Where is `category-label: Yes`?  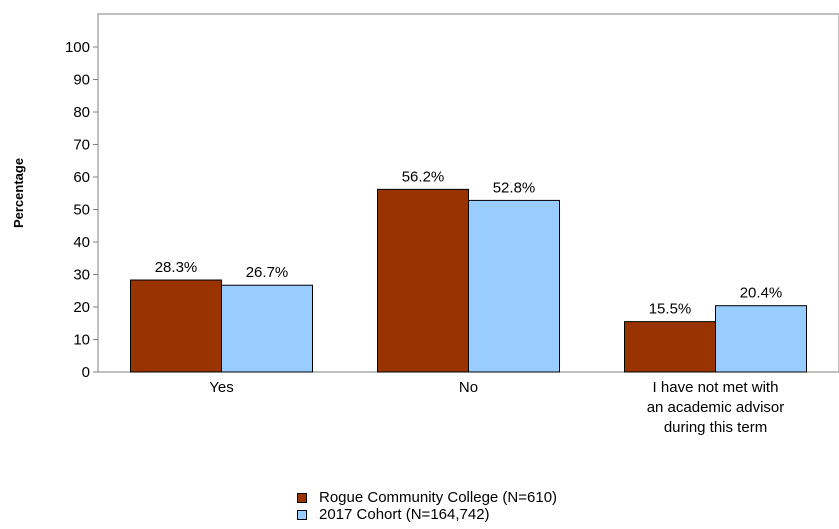 category-label: Yes is located at coordinates (221, 387).